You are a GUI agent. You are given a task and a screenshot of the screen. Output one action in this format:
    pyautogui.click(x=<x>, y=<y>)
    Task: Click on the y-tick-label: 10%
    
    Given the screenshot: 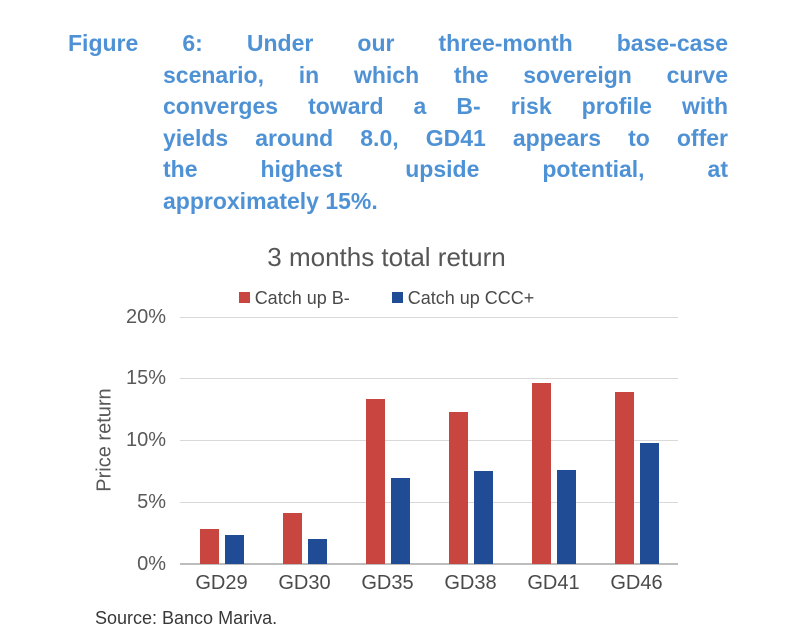 What is the action you would take?
    pyautogui.click(x=145, y=440)
    